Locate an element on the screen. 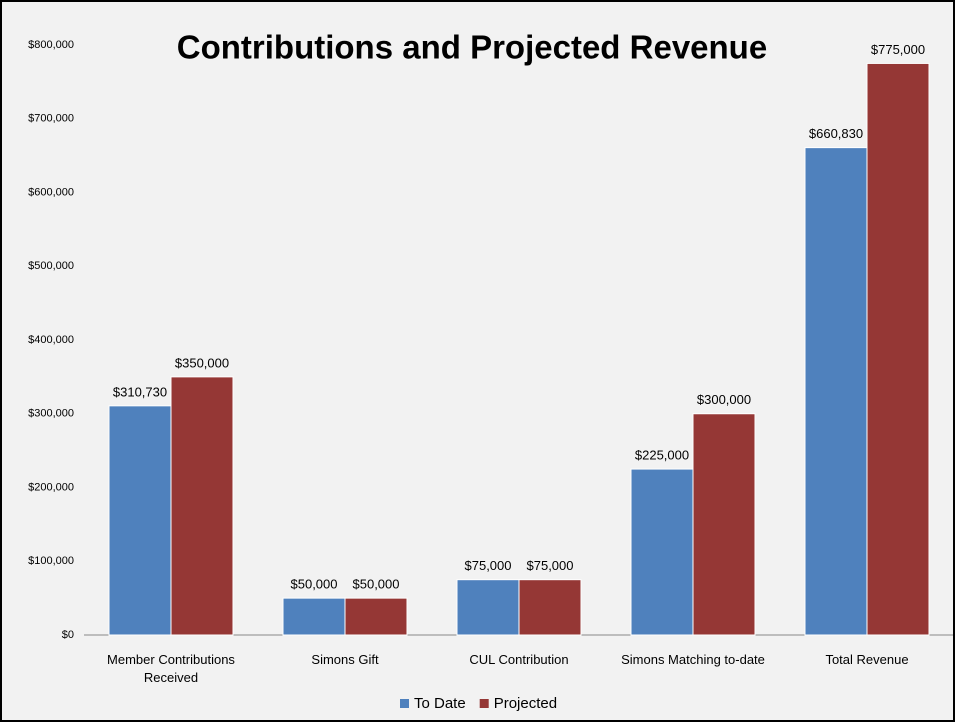  y-tick-label: $300,000 is located at coordinates (51, 414).